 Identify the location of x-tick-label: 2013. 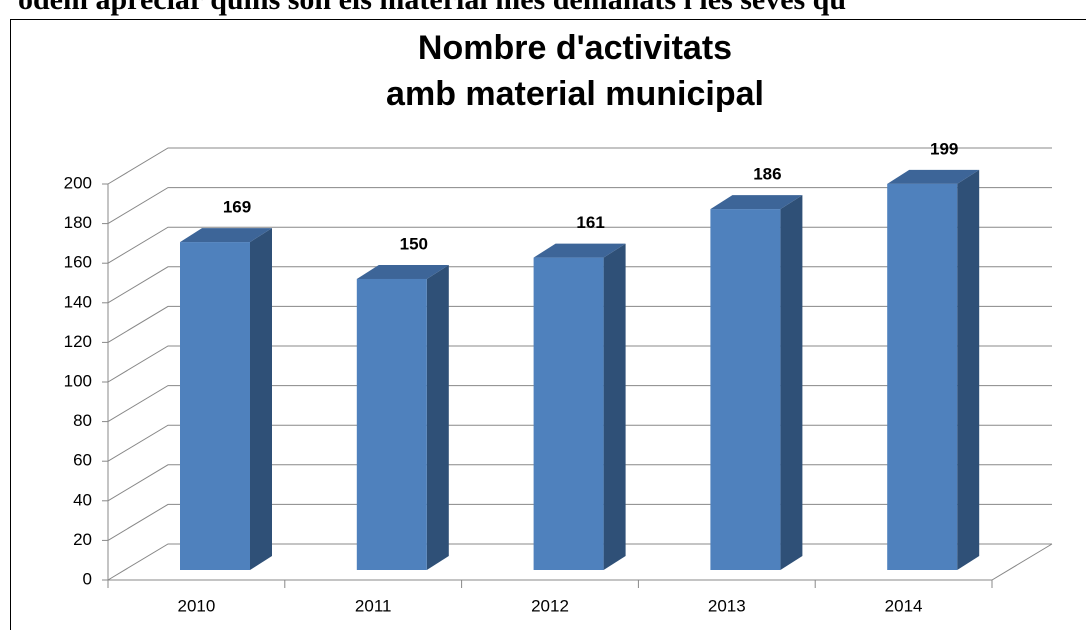
(727, 605).